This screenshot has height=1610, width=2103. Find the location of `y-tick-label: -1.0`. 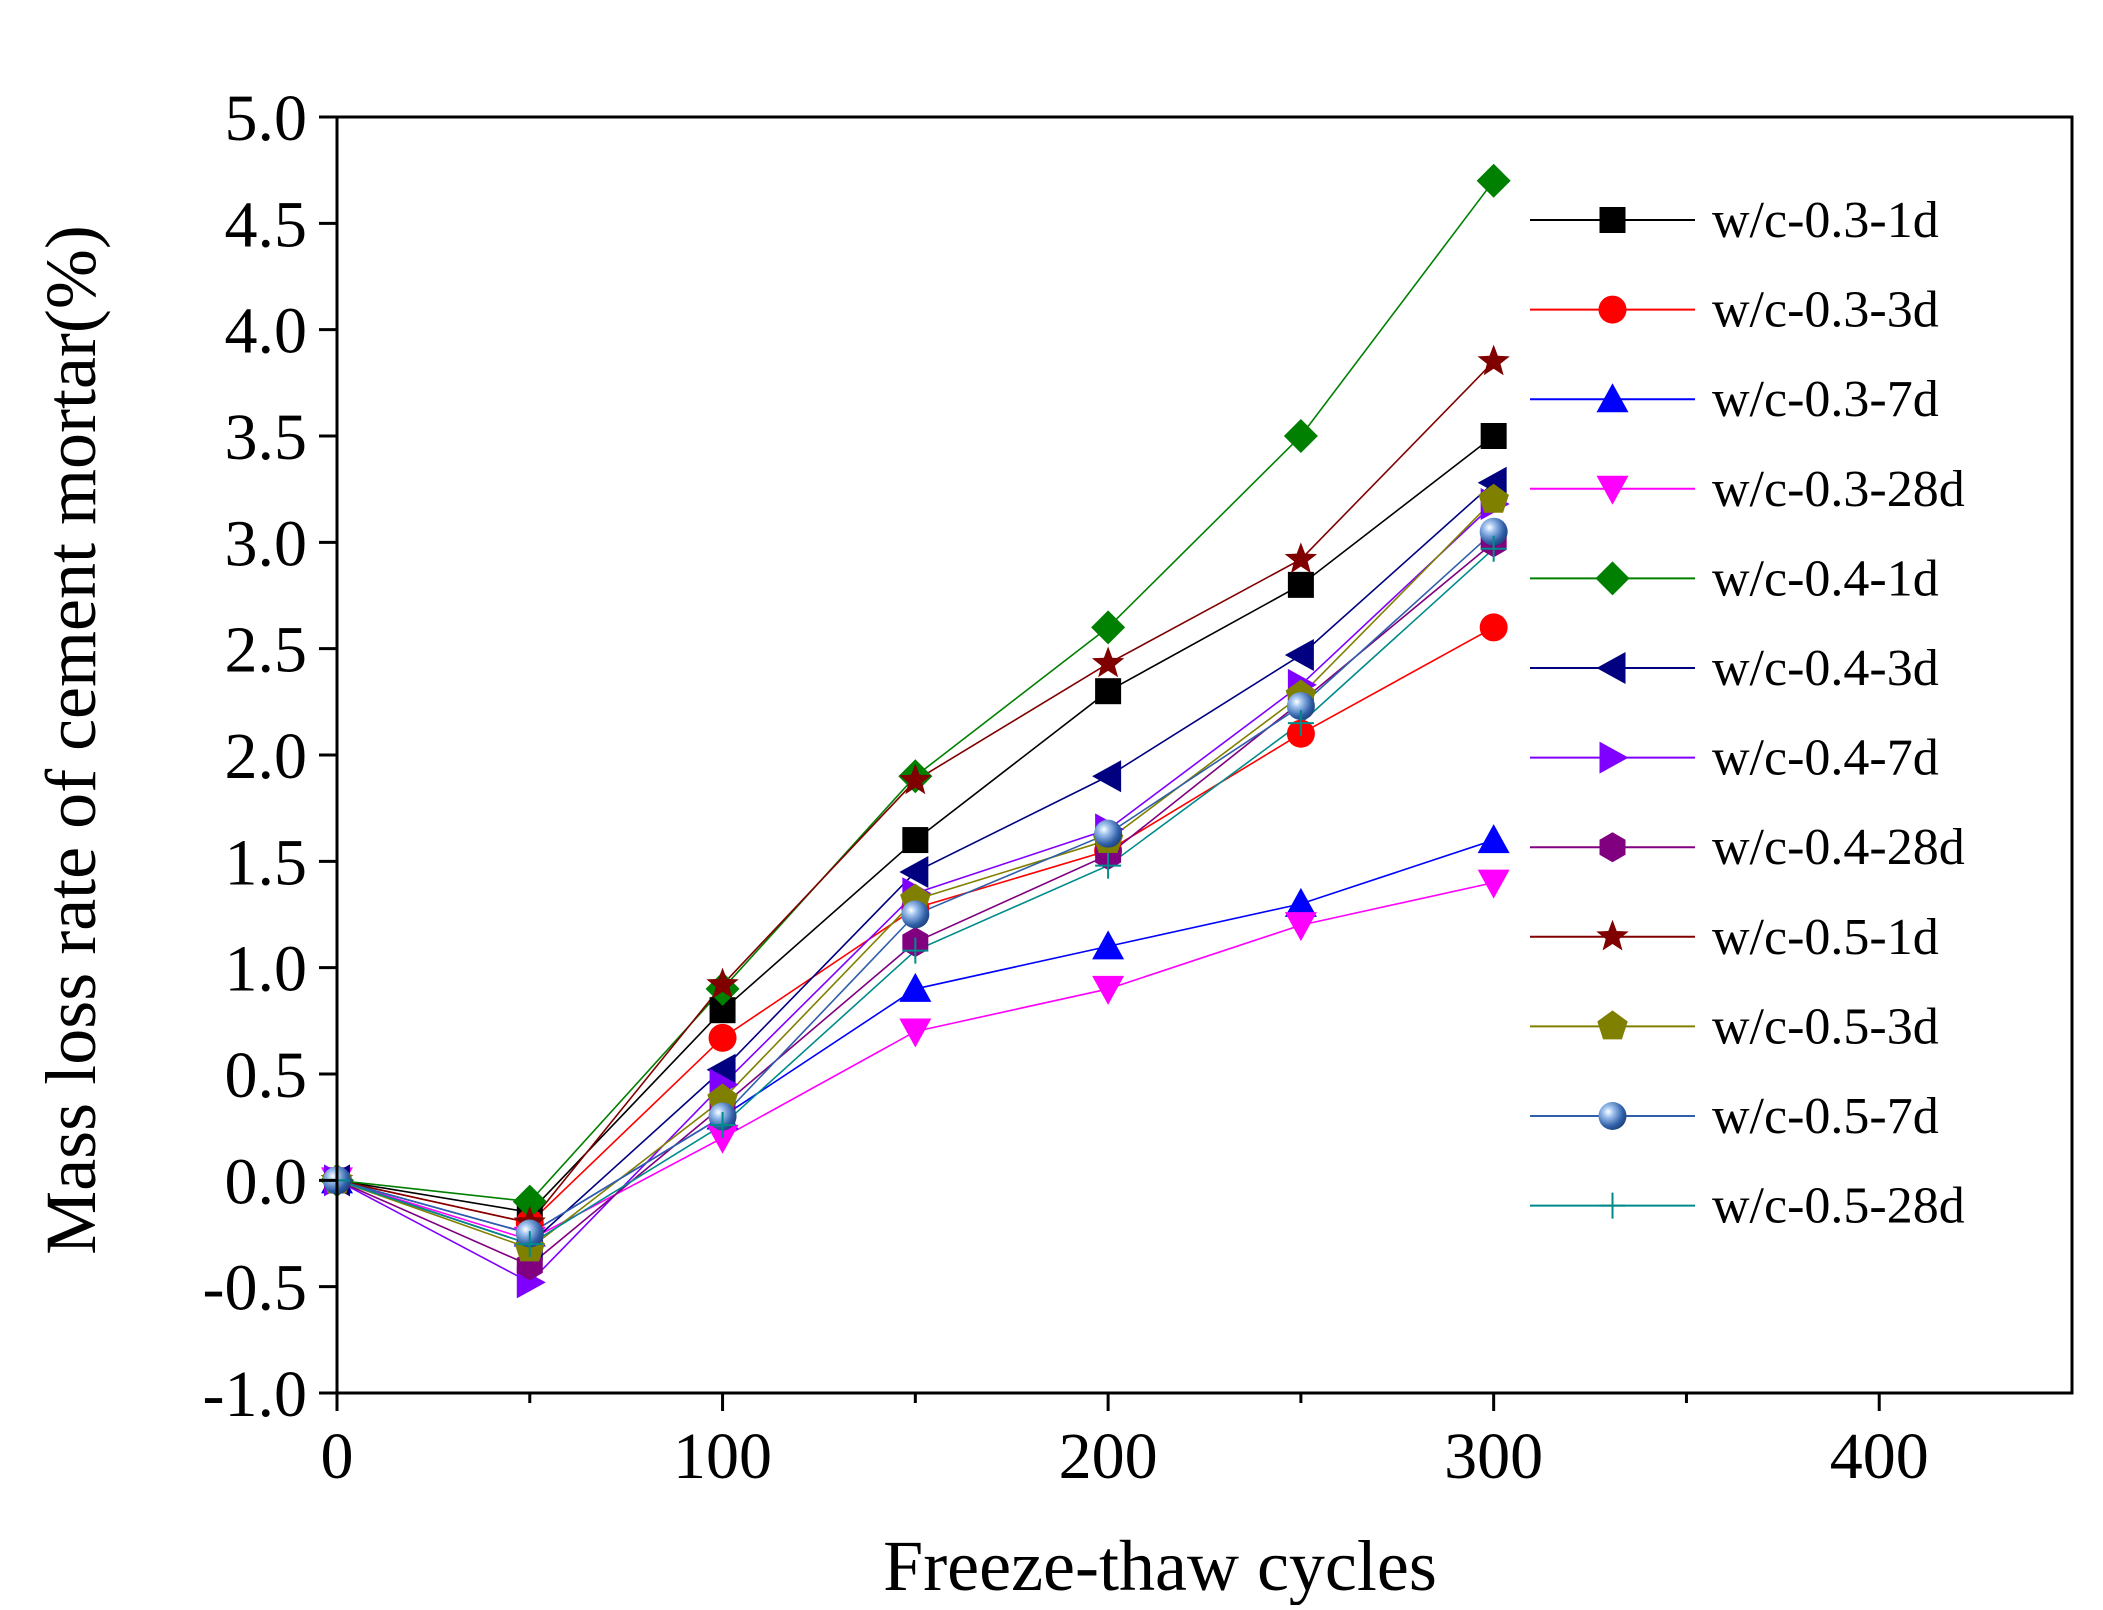

y-tick-label: -1.0 is located at coordinates (255, 1394).